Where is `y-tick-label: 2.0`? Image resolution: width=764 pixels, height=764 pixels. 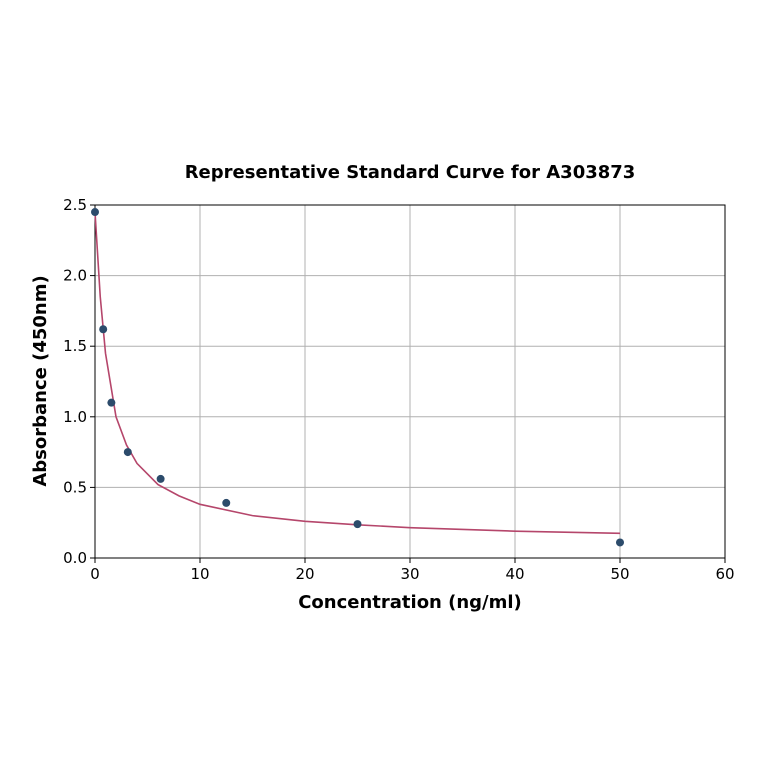 y-tick-label: 2.0 is located at coordinates (75, 276).